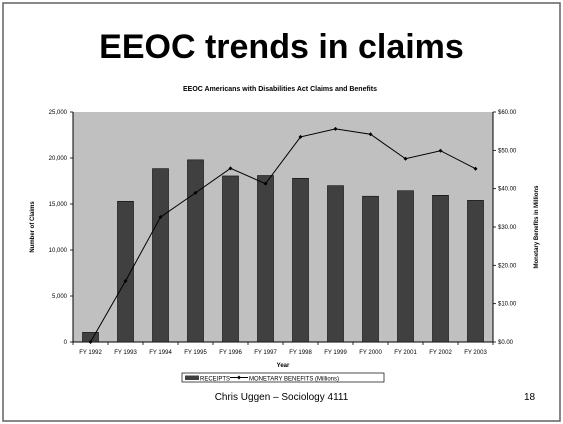  I want to click on bar-fy-1993, so click(125, 271).